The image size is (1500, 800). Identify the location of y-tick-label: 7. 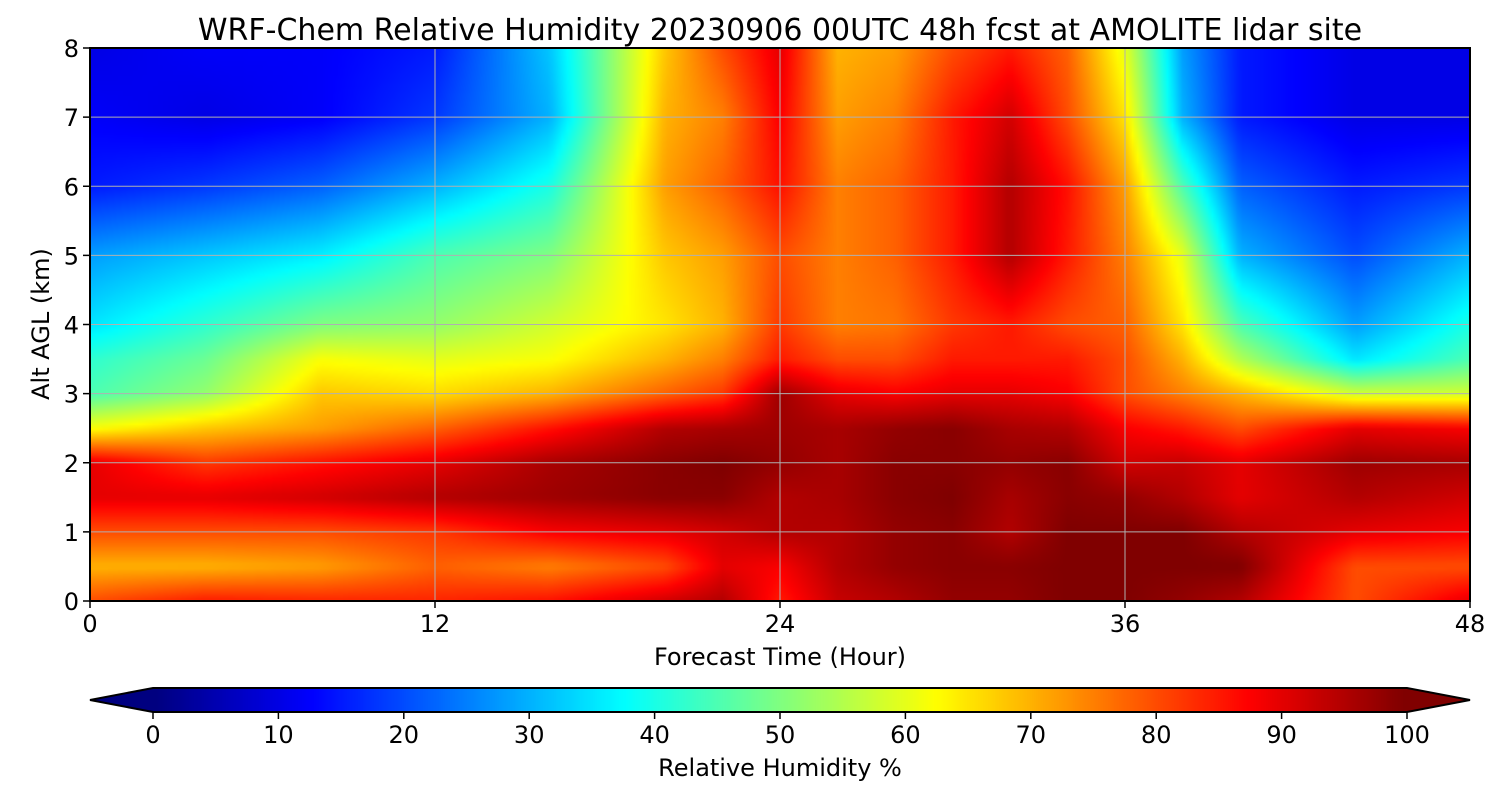
(71, 118).